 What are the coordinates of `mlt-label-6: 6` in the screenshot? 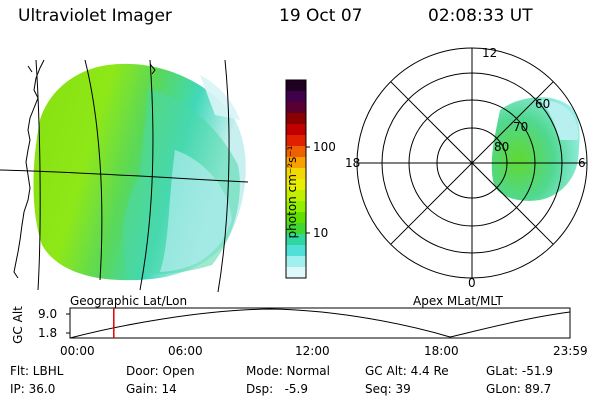 It's located at (582, 163).